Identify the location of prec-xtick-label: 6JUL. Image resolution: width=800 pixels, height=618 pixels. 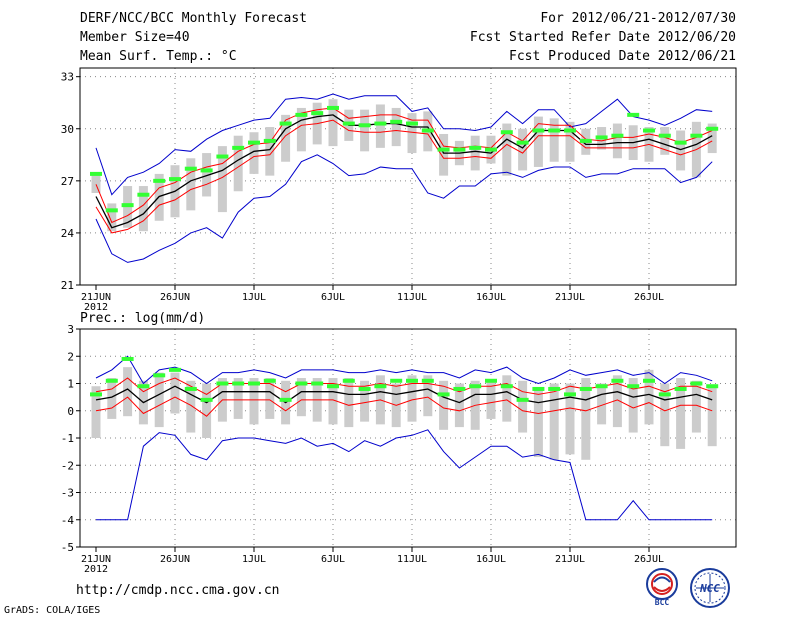
(333, 559).